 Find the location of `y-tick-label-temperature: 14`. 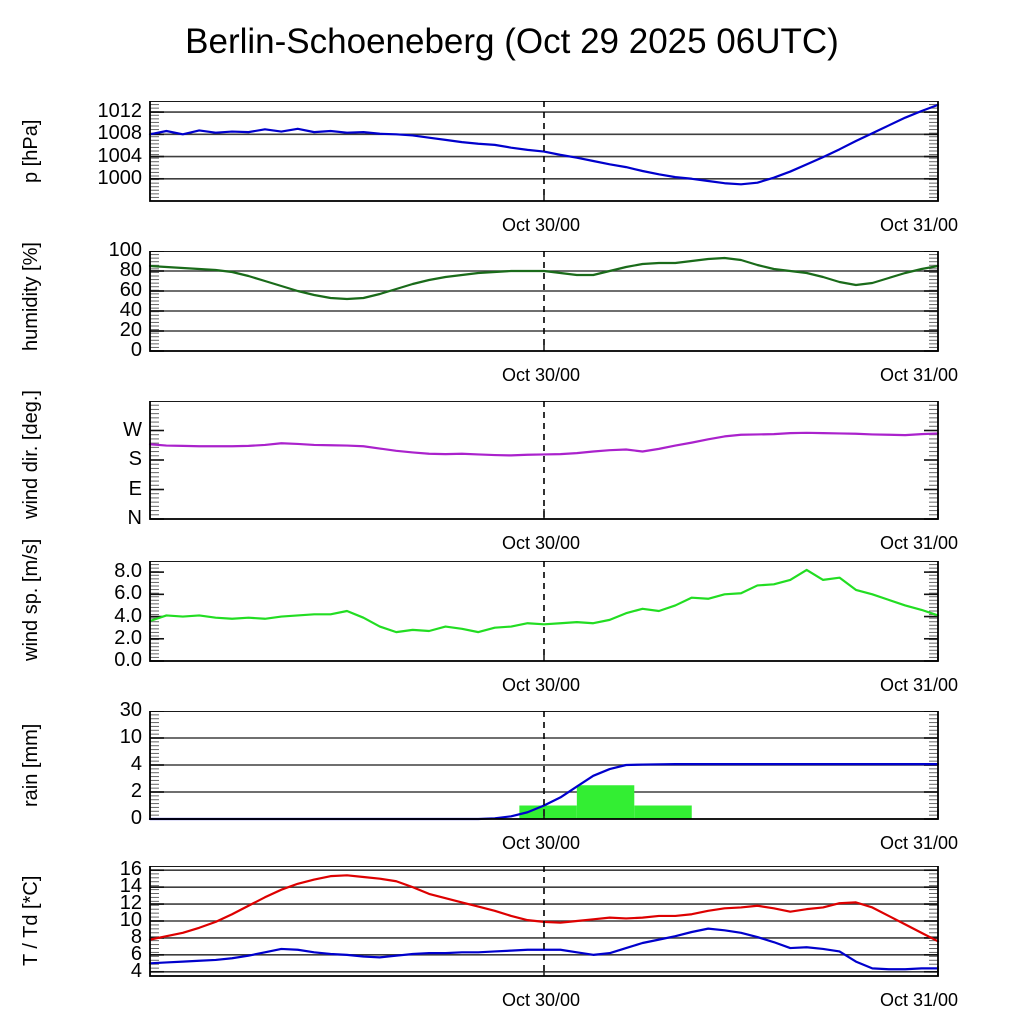

y-tick-label-temperature: 14 is located at coordinates (130, 886).